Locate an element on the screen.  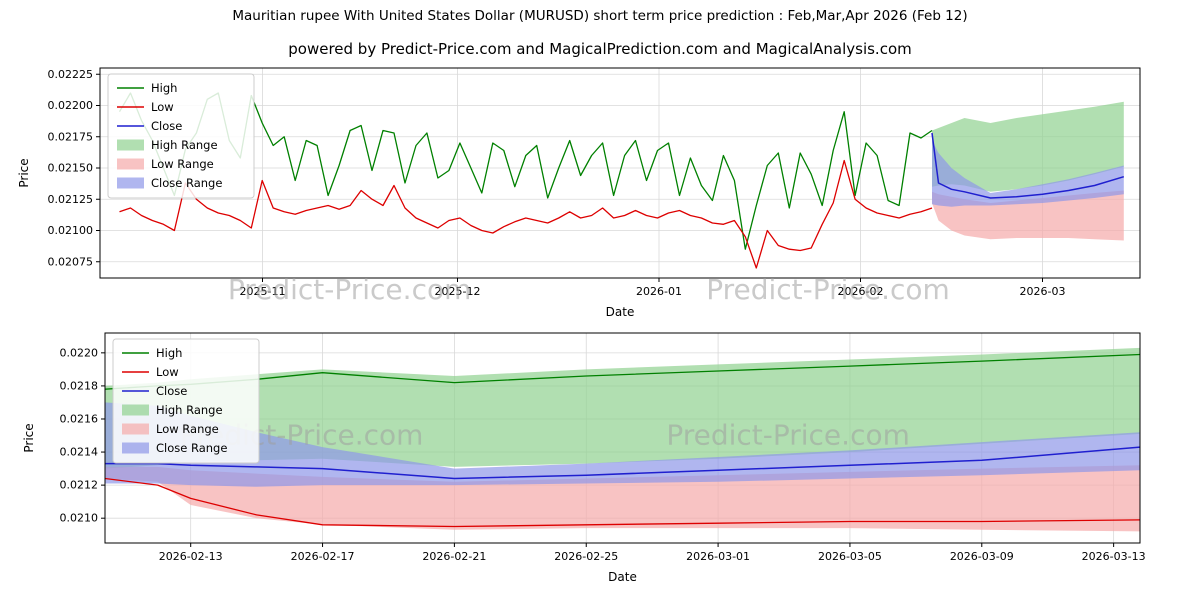
x-tick-label: 2025-12 is located at coordinates (458, 291).